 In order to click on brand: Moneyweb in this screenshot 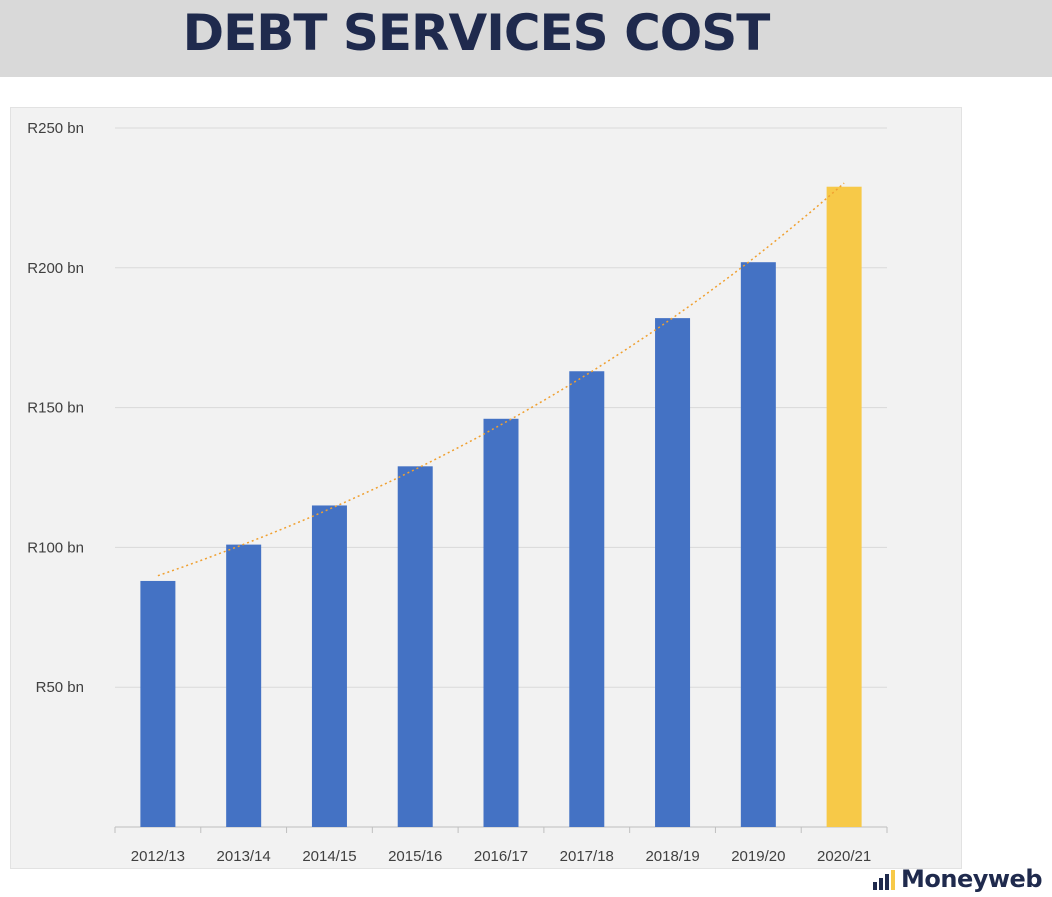, I will do `click(957, 879)`.